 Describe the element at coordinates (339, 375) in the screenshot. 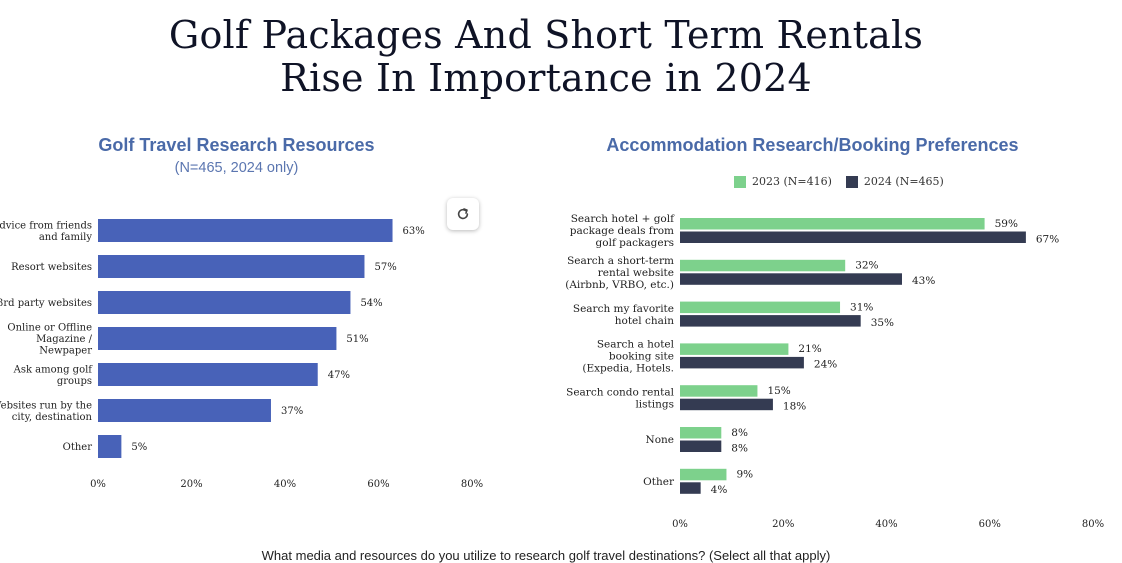

I see `bar-value-label-4: 47%` at that location.